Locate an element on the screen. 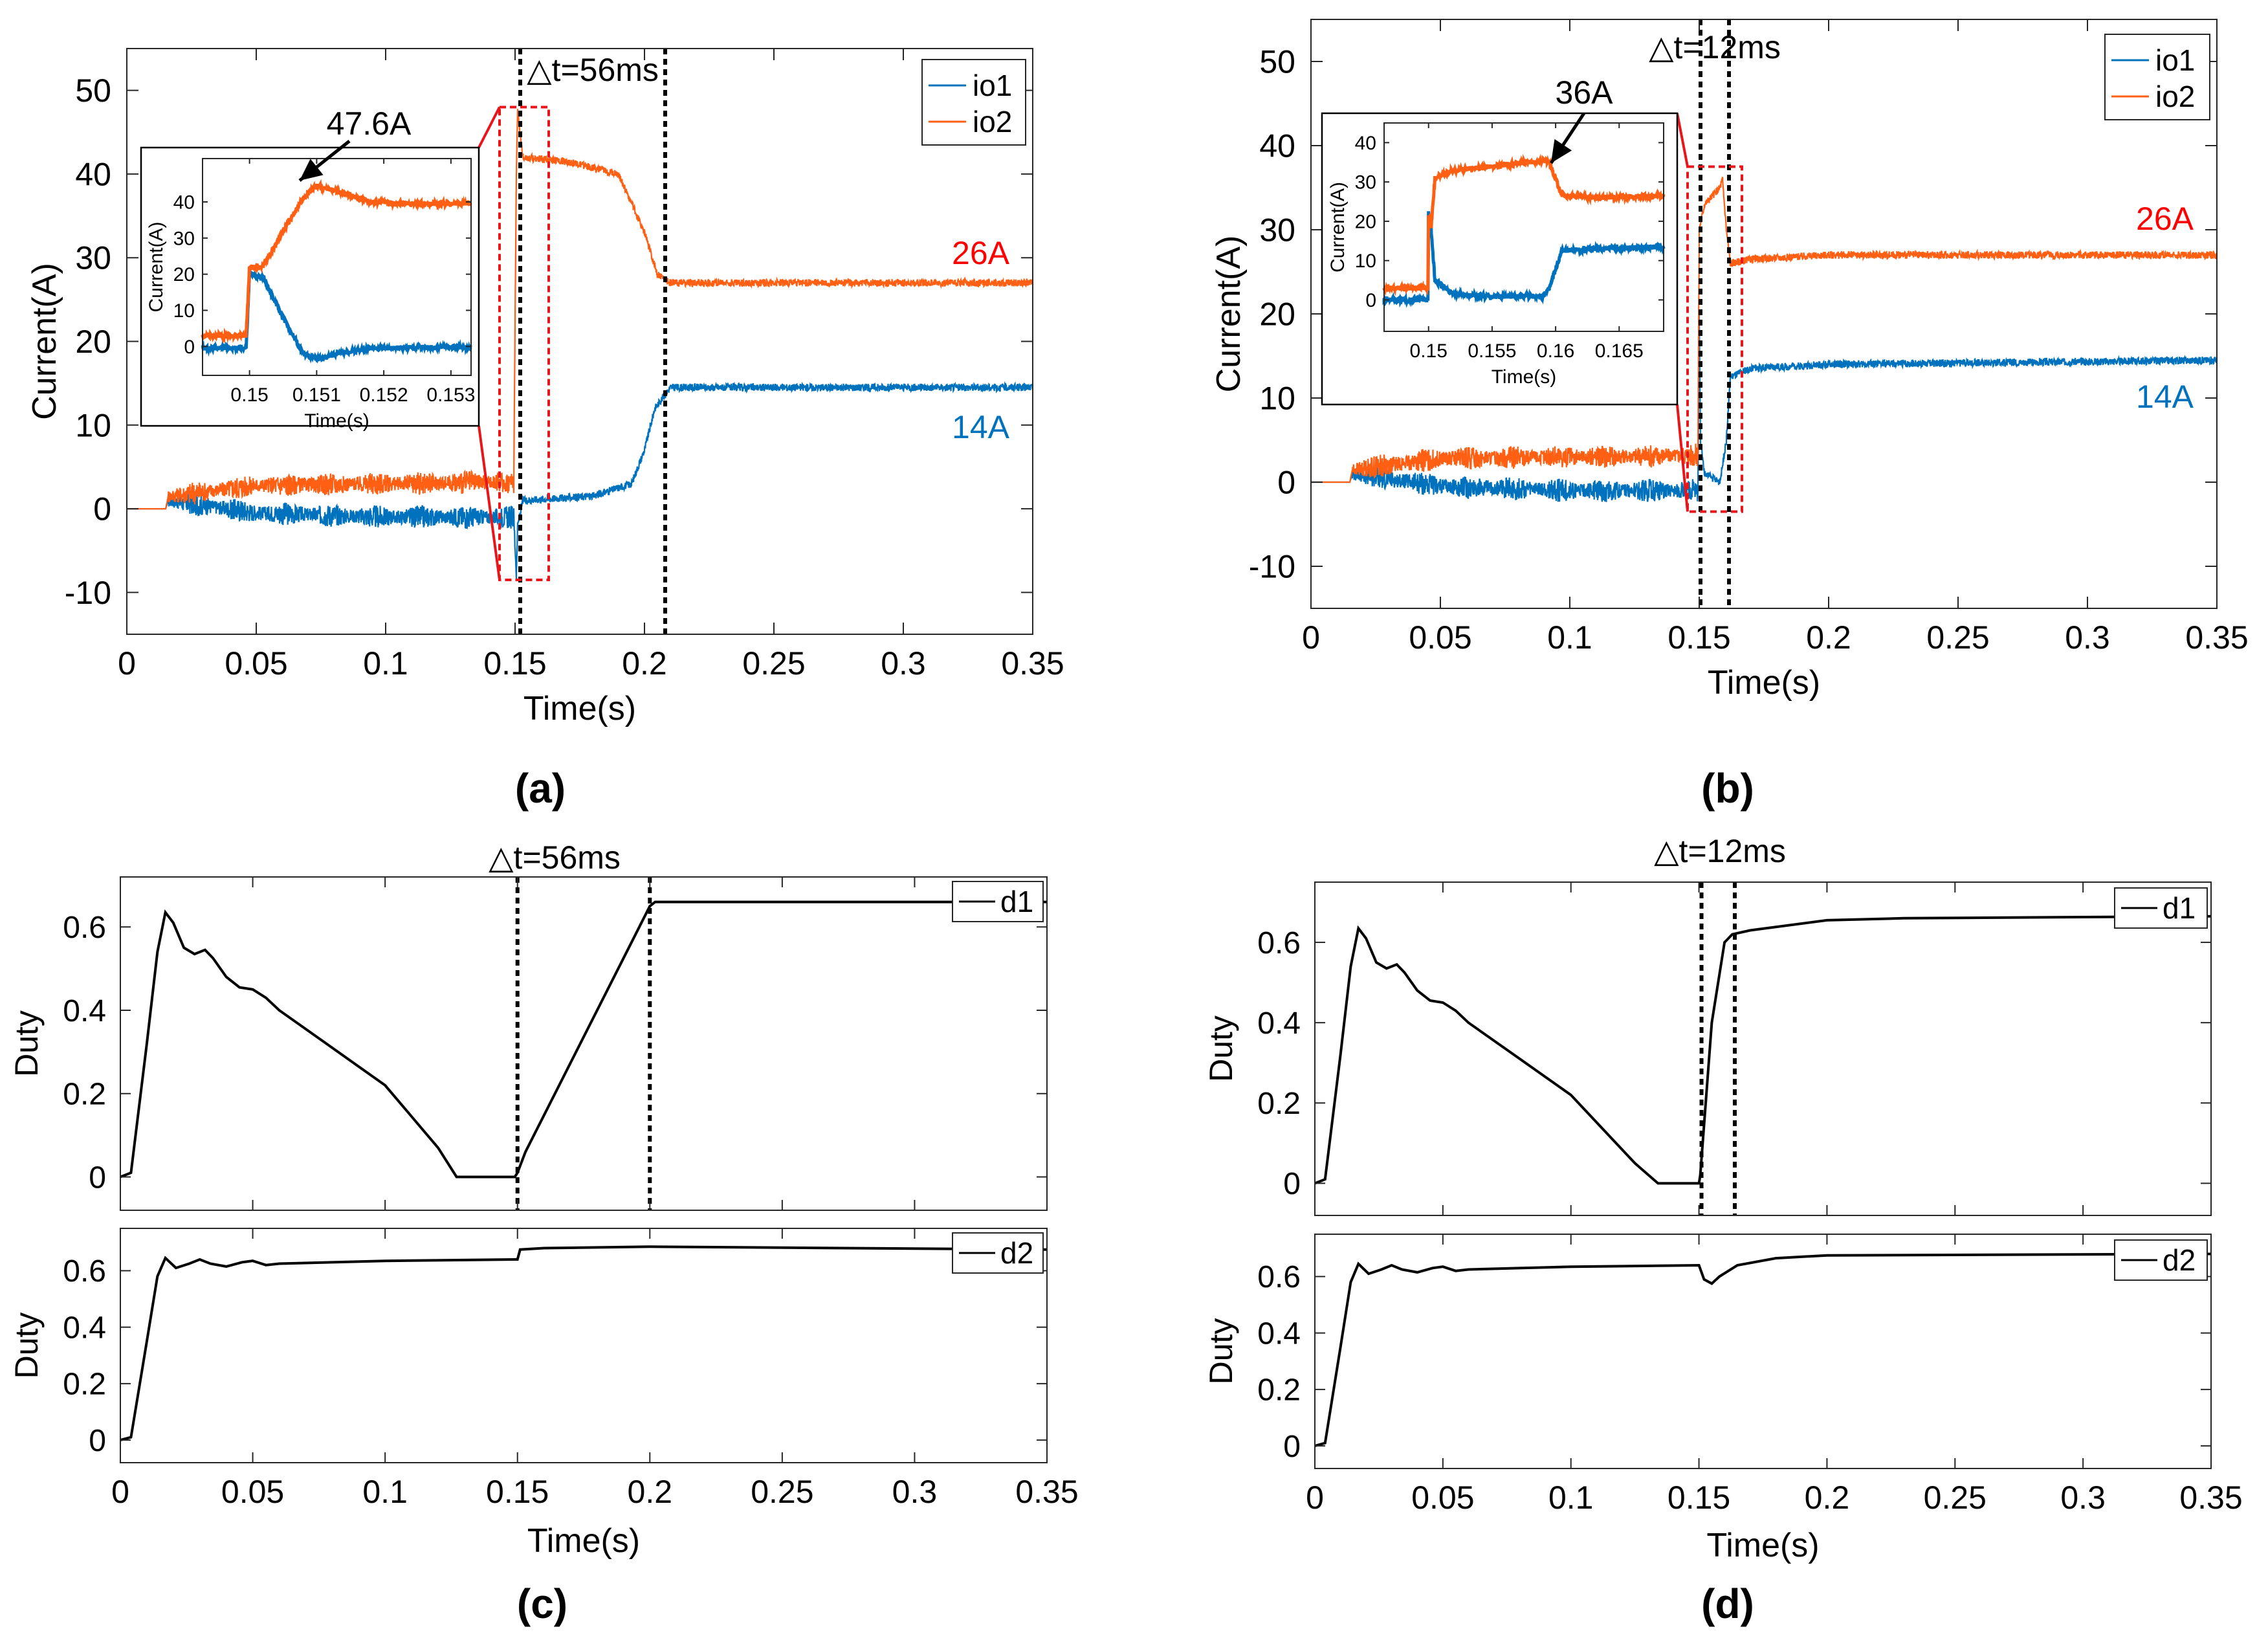 Image resolution: width=2268 pixels, height=1651 pixels. legend-label-d2: d2 is located at coordinates (2179, 1260).